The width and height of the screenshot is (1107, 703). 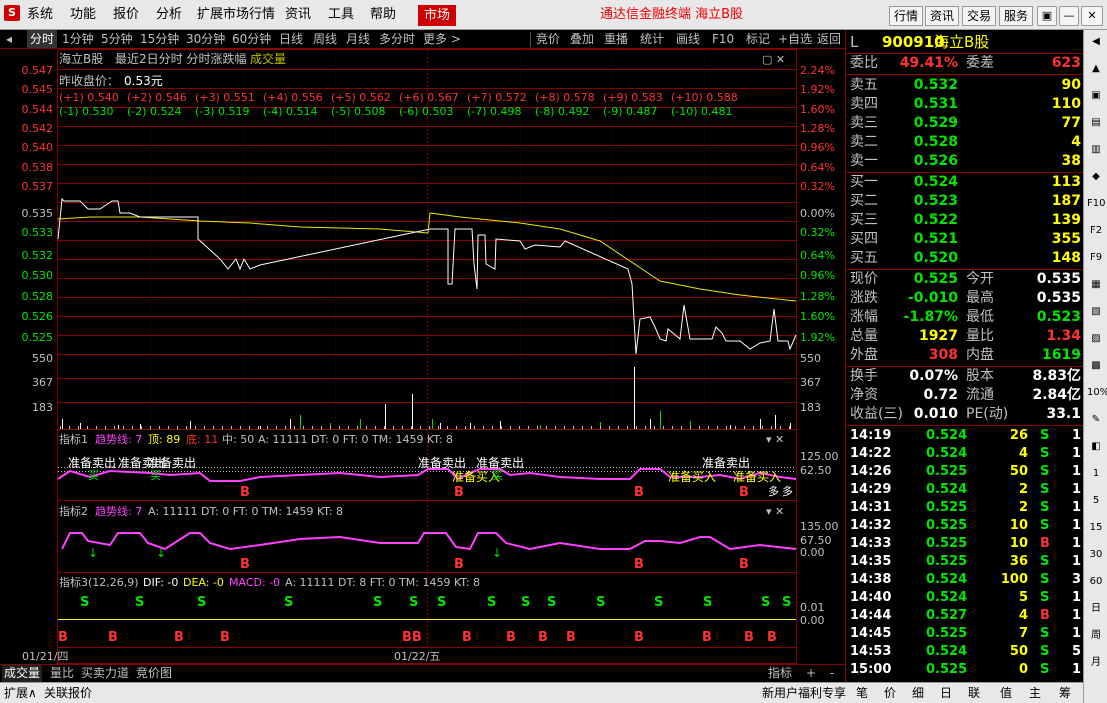 What do you see at coordinates (1096, 662) in the screenshot?
I see `side-tool-icon: 月` at bounding box center [1096, 662].